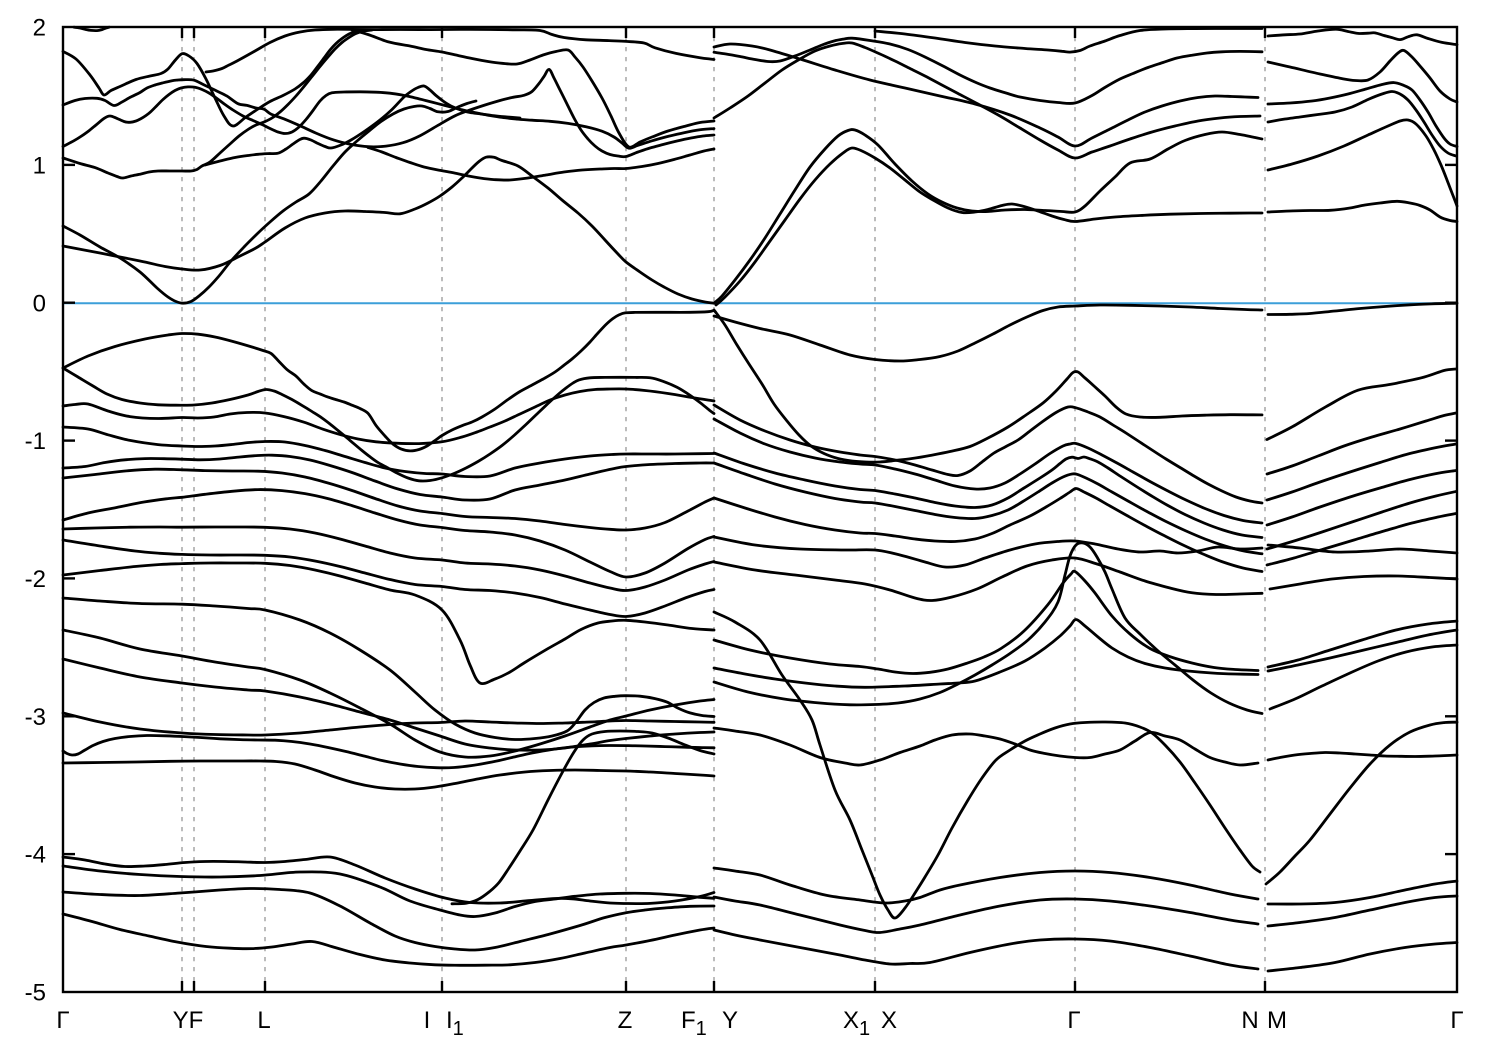 The width and height of the screenshot is (1500, 1050). Describe the element at coordinates (35, 441) in the screenshot. I see `svg-text: -1` at that location.